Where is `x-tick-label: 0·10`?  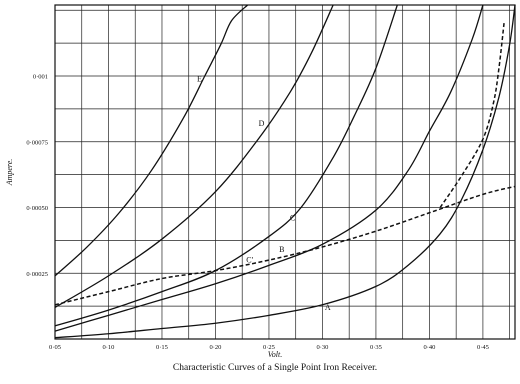 x-tick-label: 0·10 is located at coordinates (109, 347).